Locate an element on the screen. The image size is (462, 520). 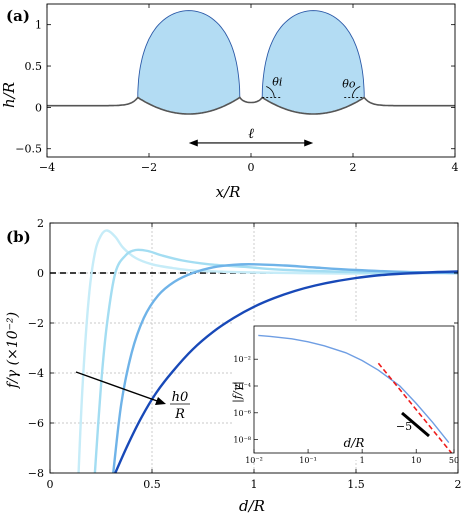
inset-ticks: 10⁻² 10⁻¹ 1 10 50 10⁻² 10⁻⁴ 10⁻⁶ 10⁻⁸ is located at coordinates (346, 410).